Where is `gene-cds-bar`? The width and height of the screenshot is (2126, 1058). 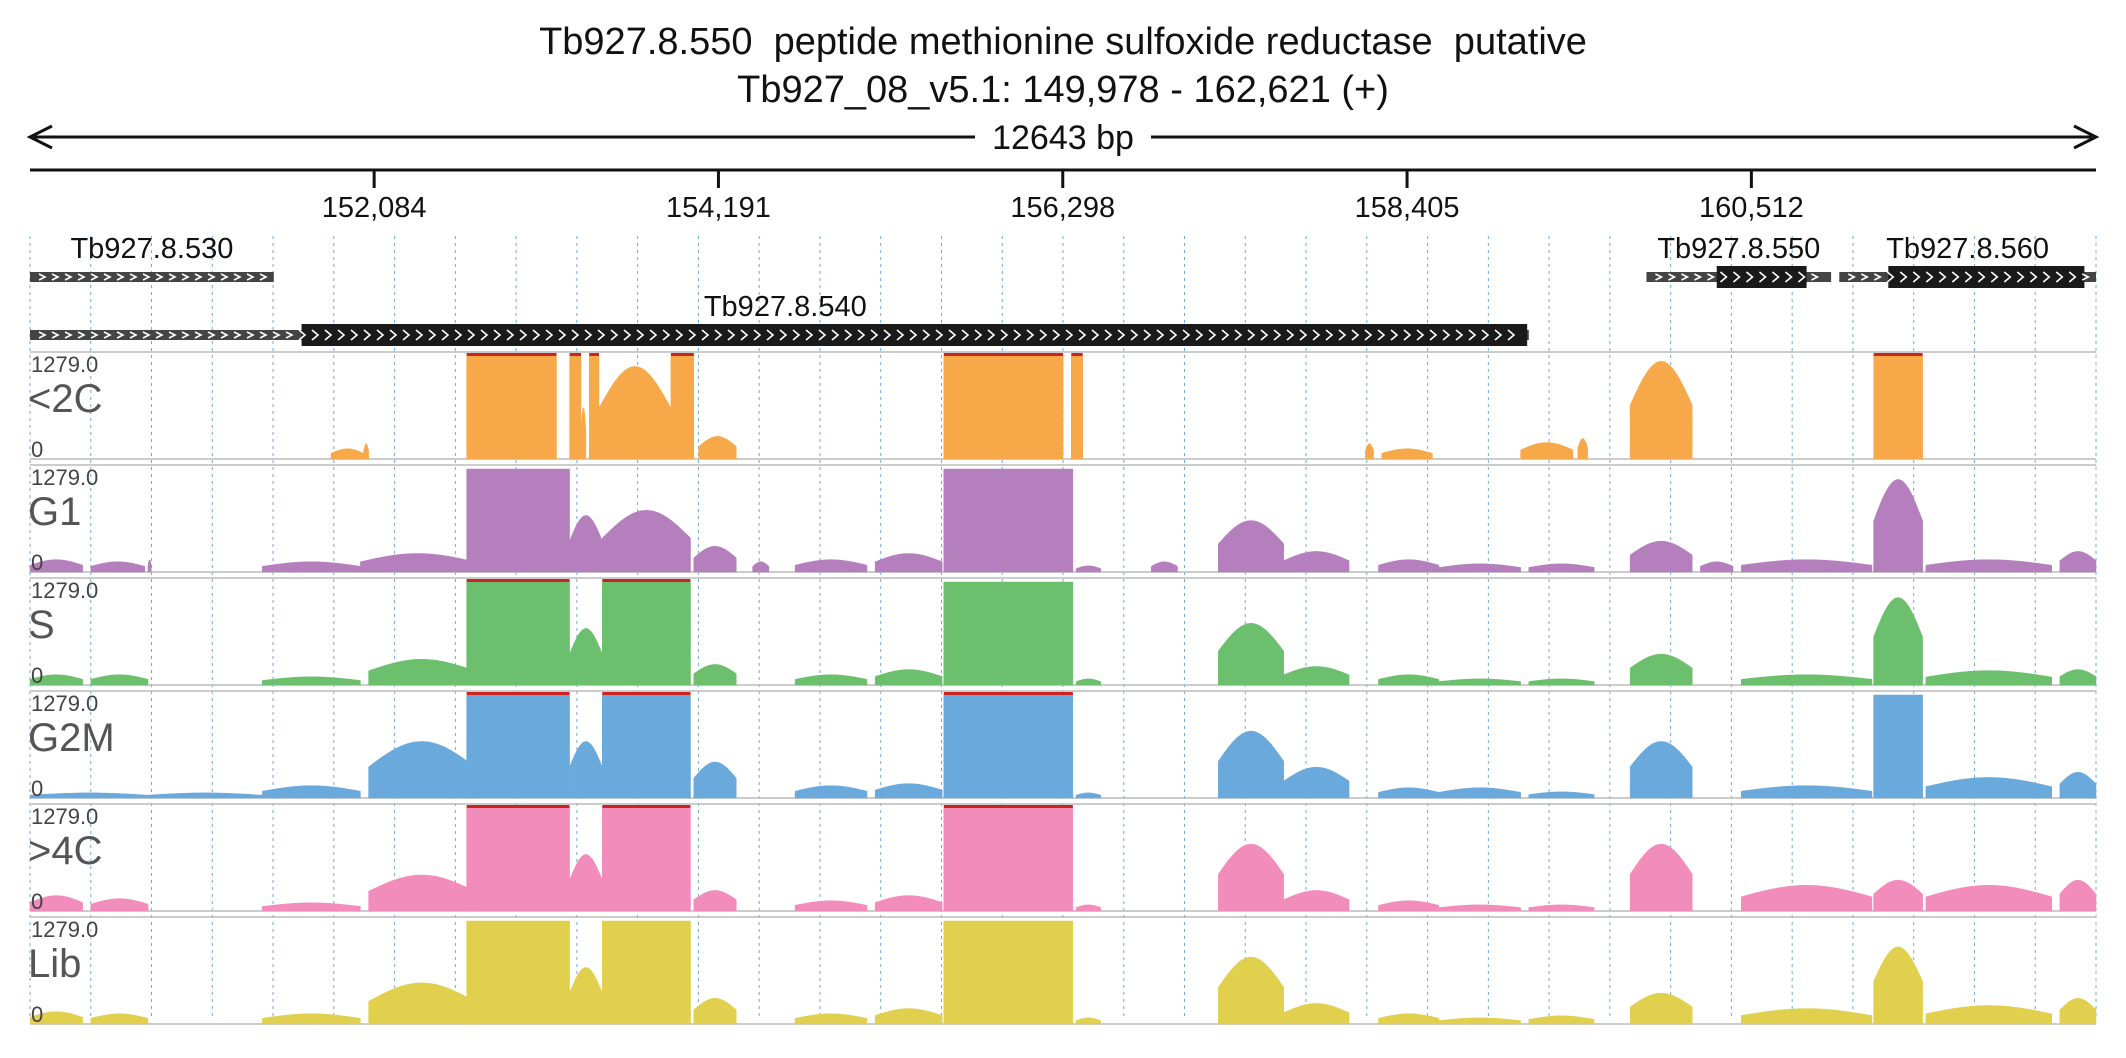
gene-cds-bar is located at coordinates (914, 335).